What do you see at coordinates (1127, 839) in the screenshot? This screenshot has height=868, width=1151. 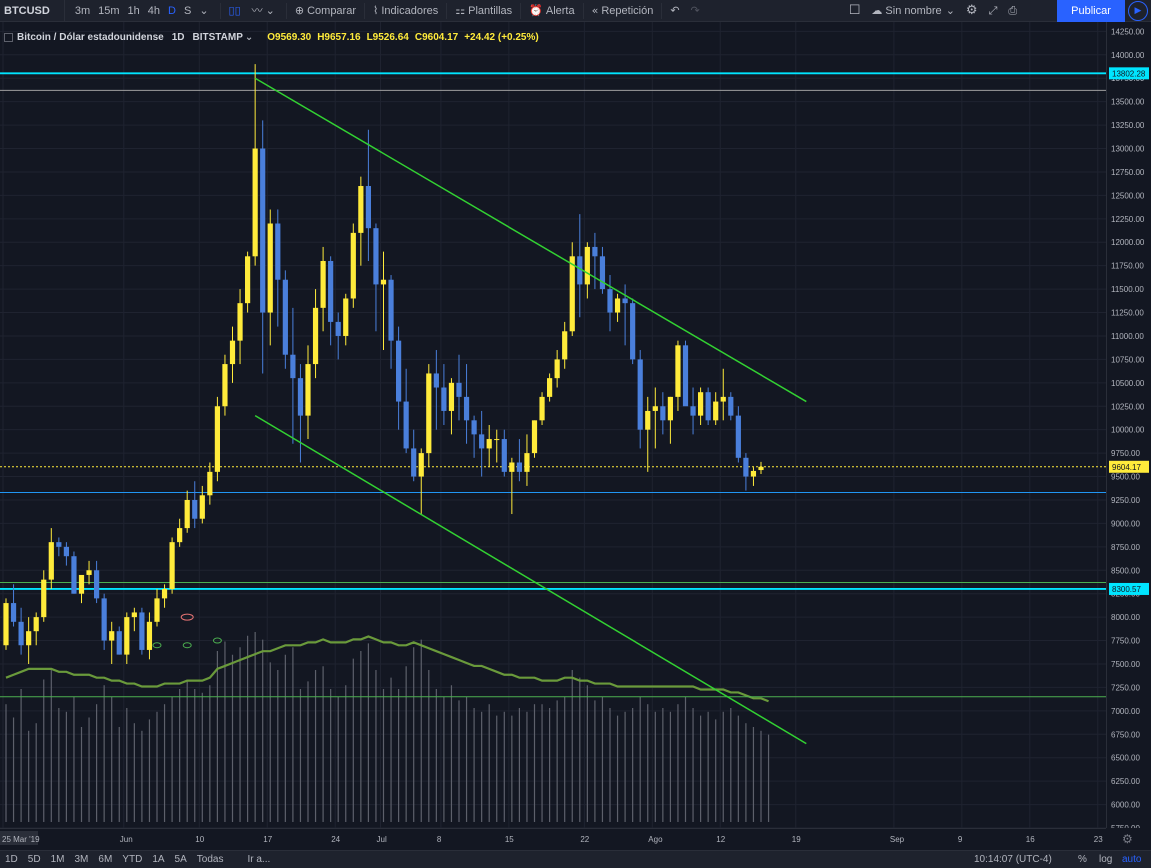 I see `axis-settings-icon: ⚙` at bounding box center [1127, 839].